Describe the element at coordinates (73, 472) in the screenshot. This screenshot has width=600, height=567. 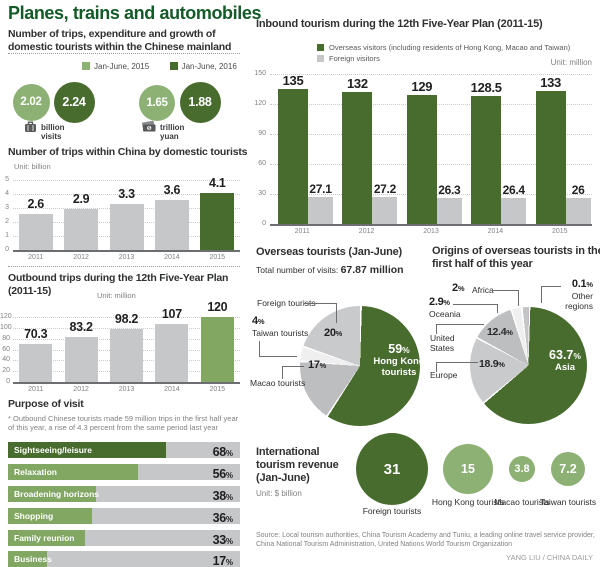
I see `purpose-bar-fill: Relaxation` at that location.